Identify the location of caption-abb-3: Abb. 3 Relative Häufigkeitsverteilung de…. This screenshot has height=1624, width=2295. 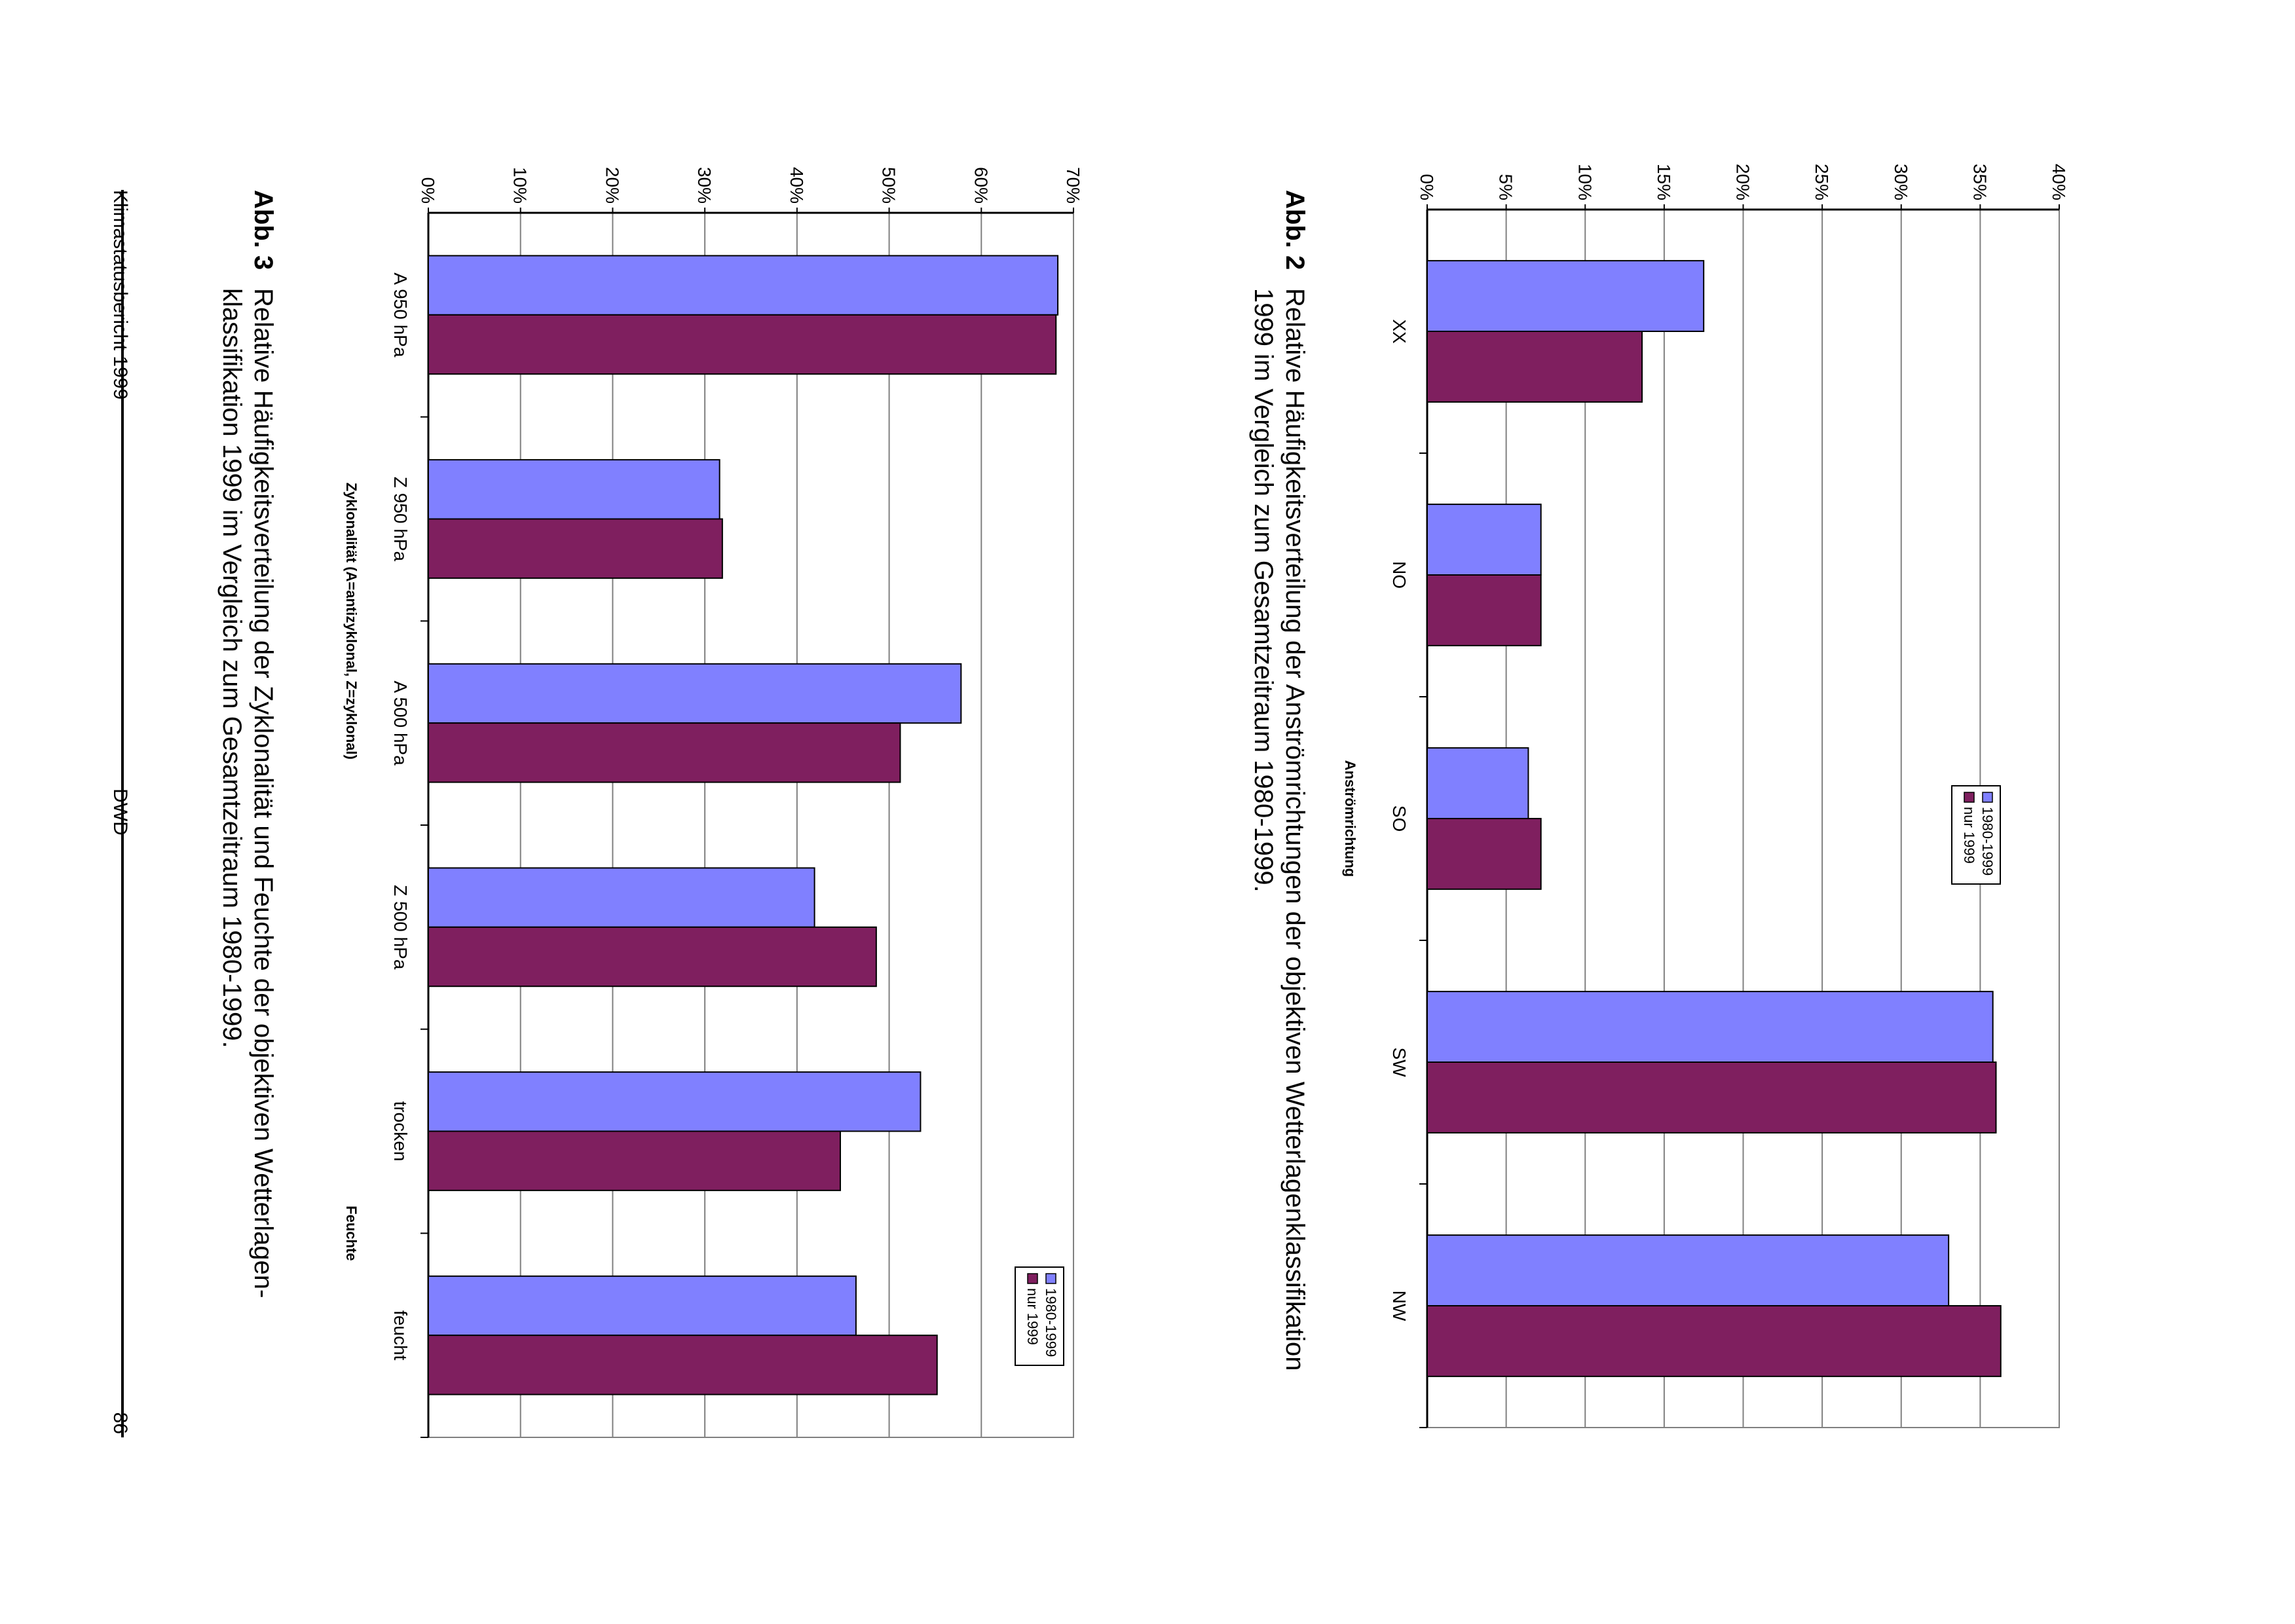
(247, 744).